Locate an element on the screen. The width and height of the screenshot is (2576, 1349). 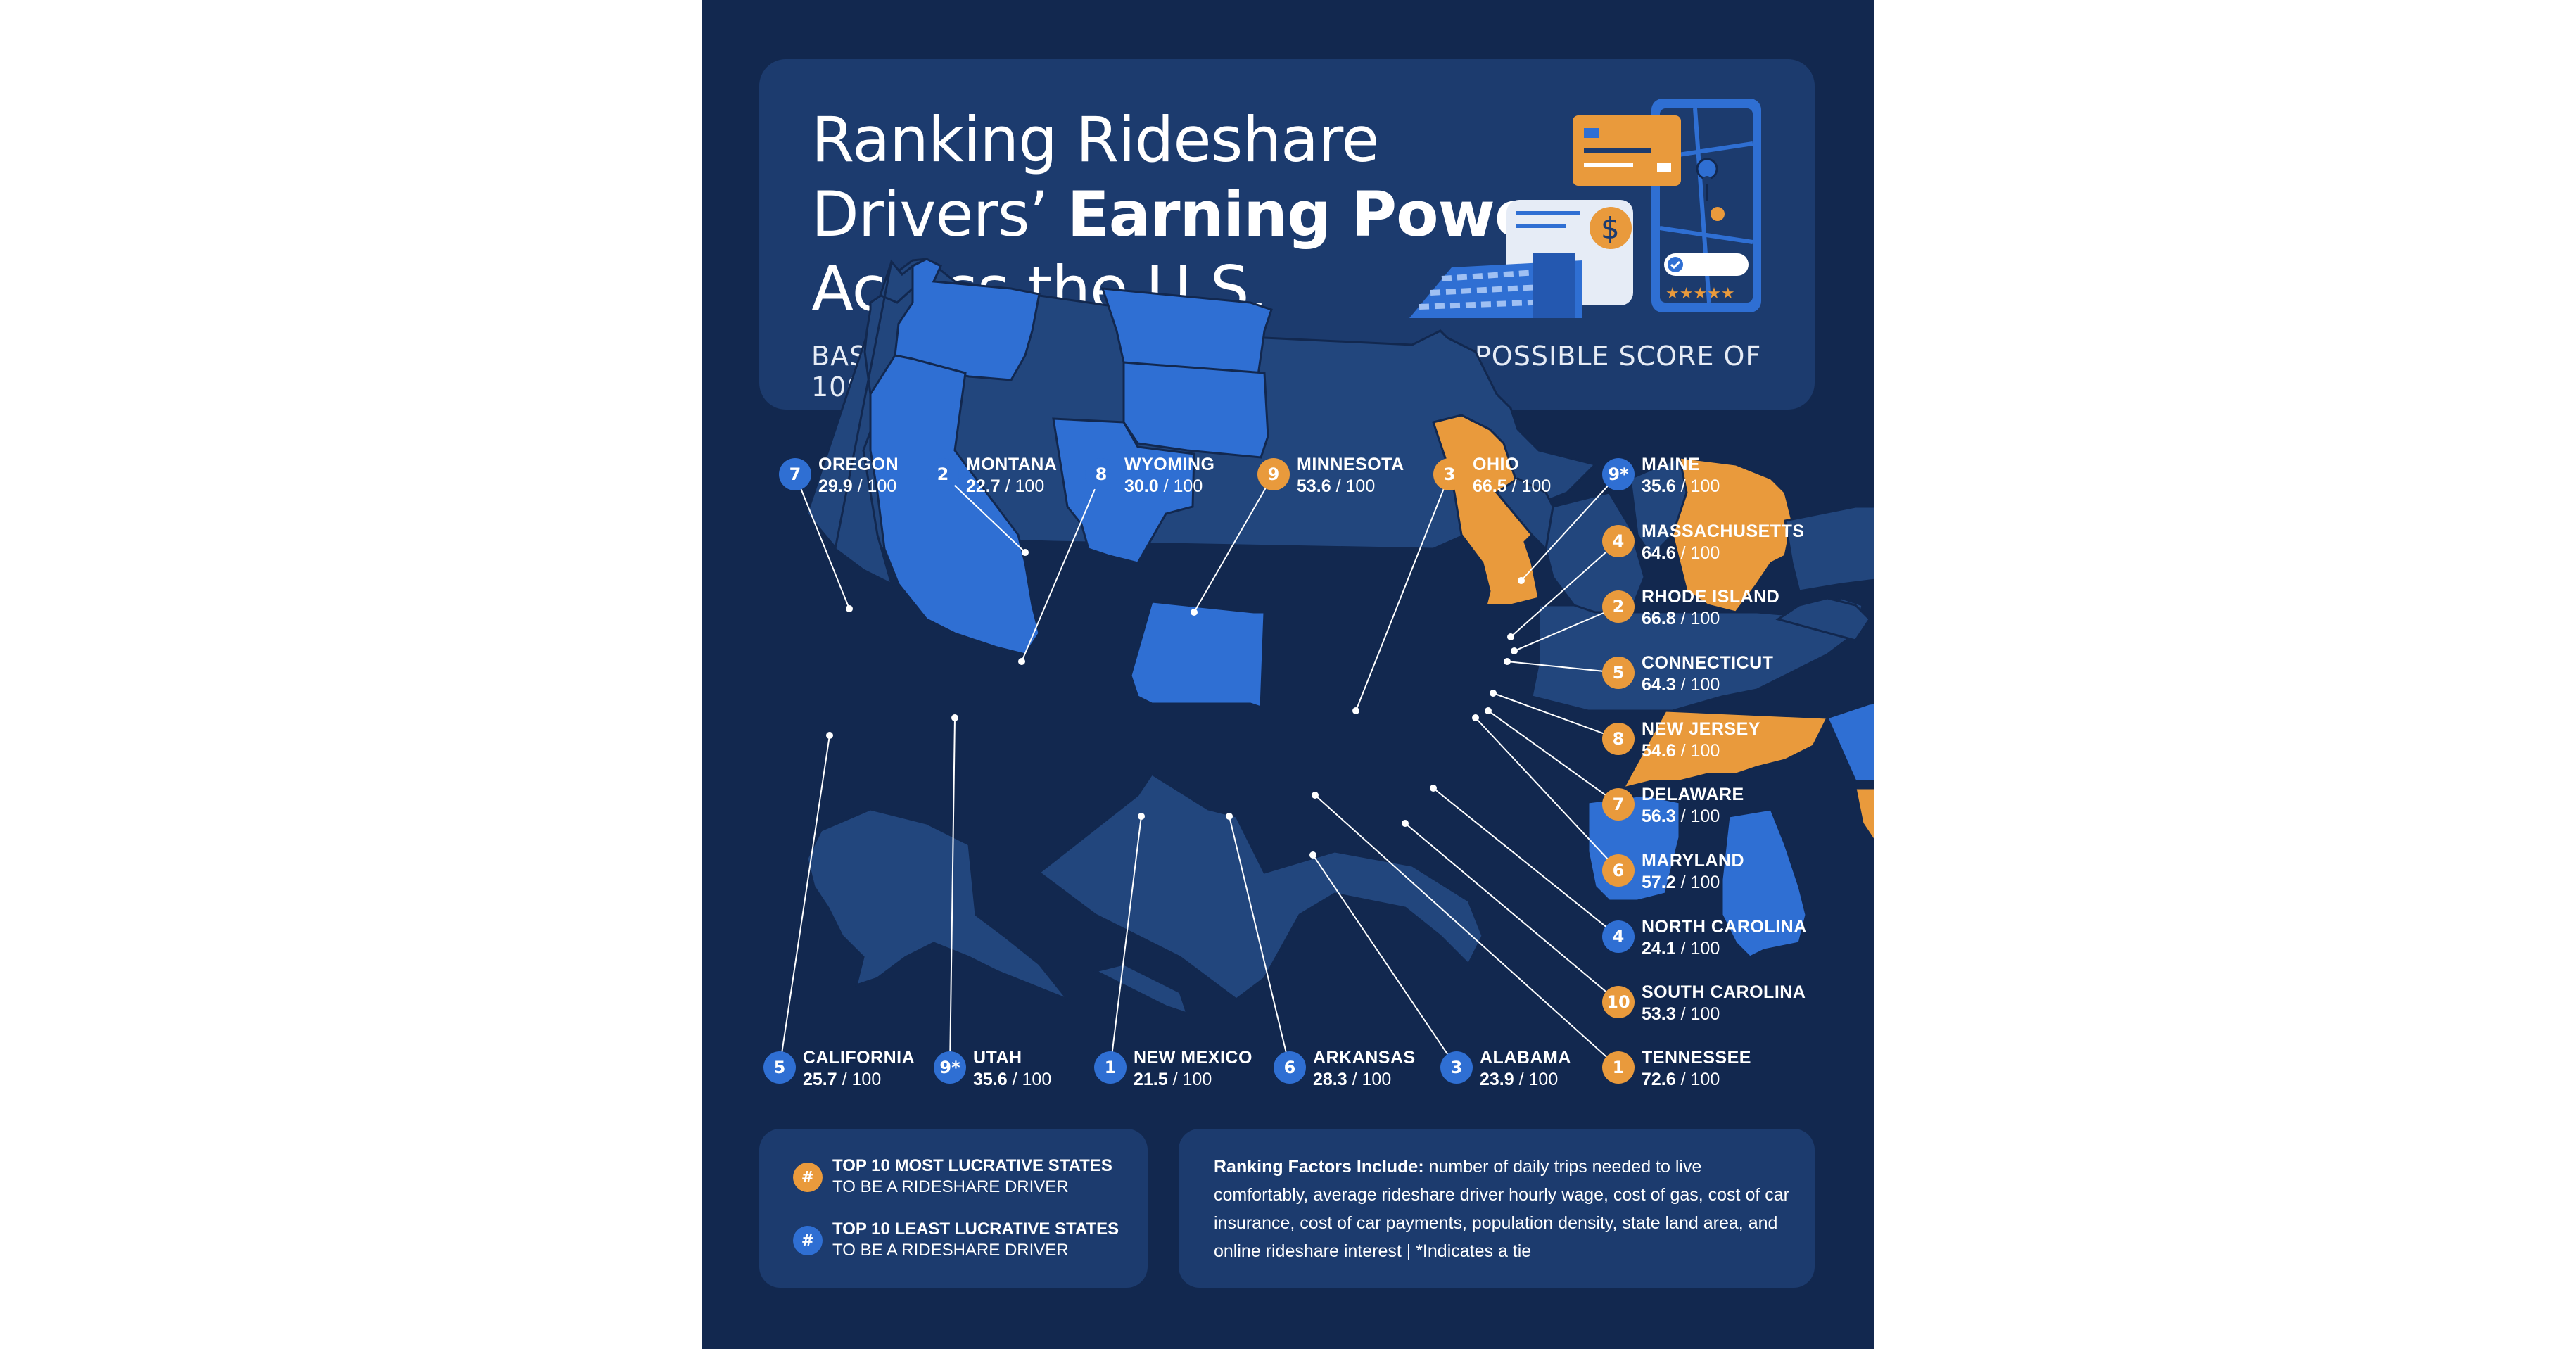
state-label: 7 DELAWARE 56.3 / 100 is located at coordinates (1673, 806).